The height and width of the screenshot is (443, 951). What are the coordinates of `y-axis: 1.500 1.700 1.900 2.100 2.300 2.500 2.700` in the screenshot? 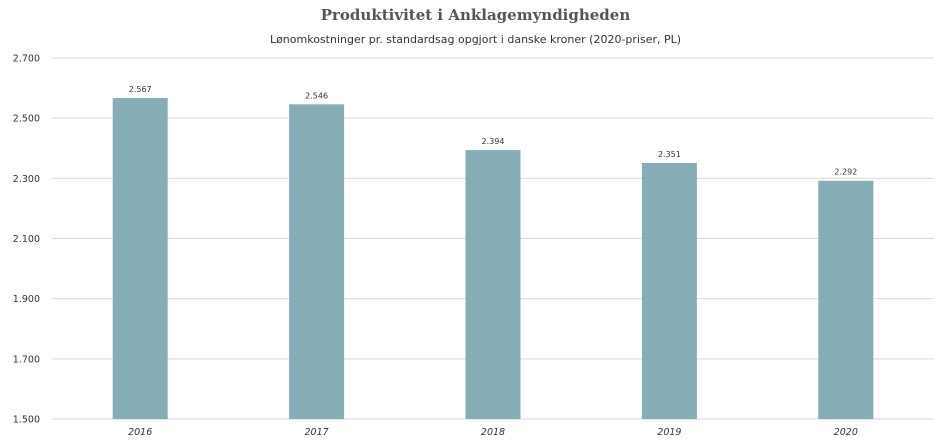 It's located at (26, 240).